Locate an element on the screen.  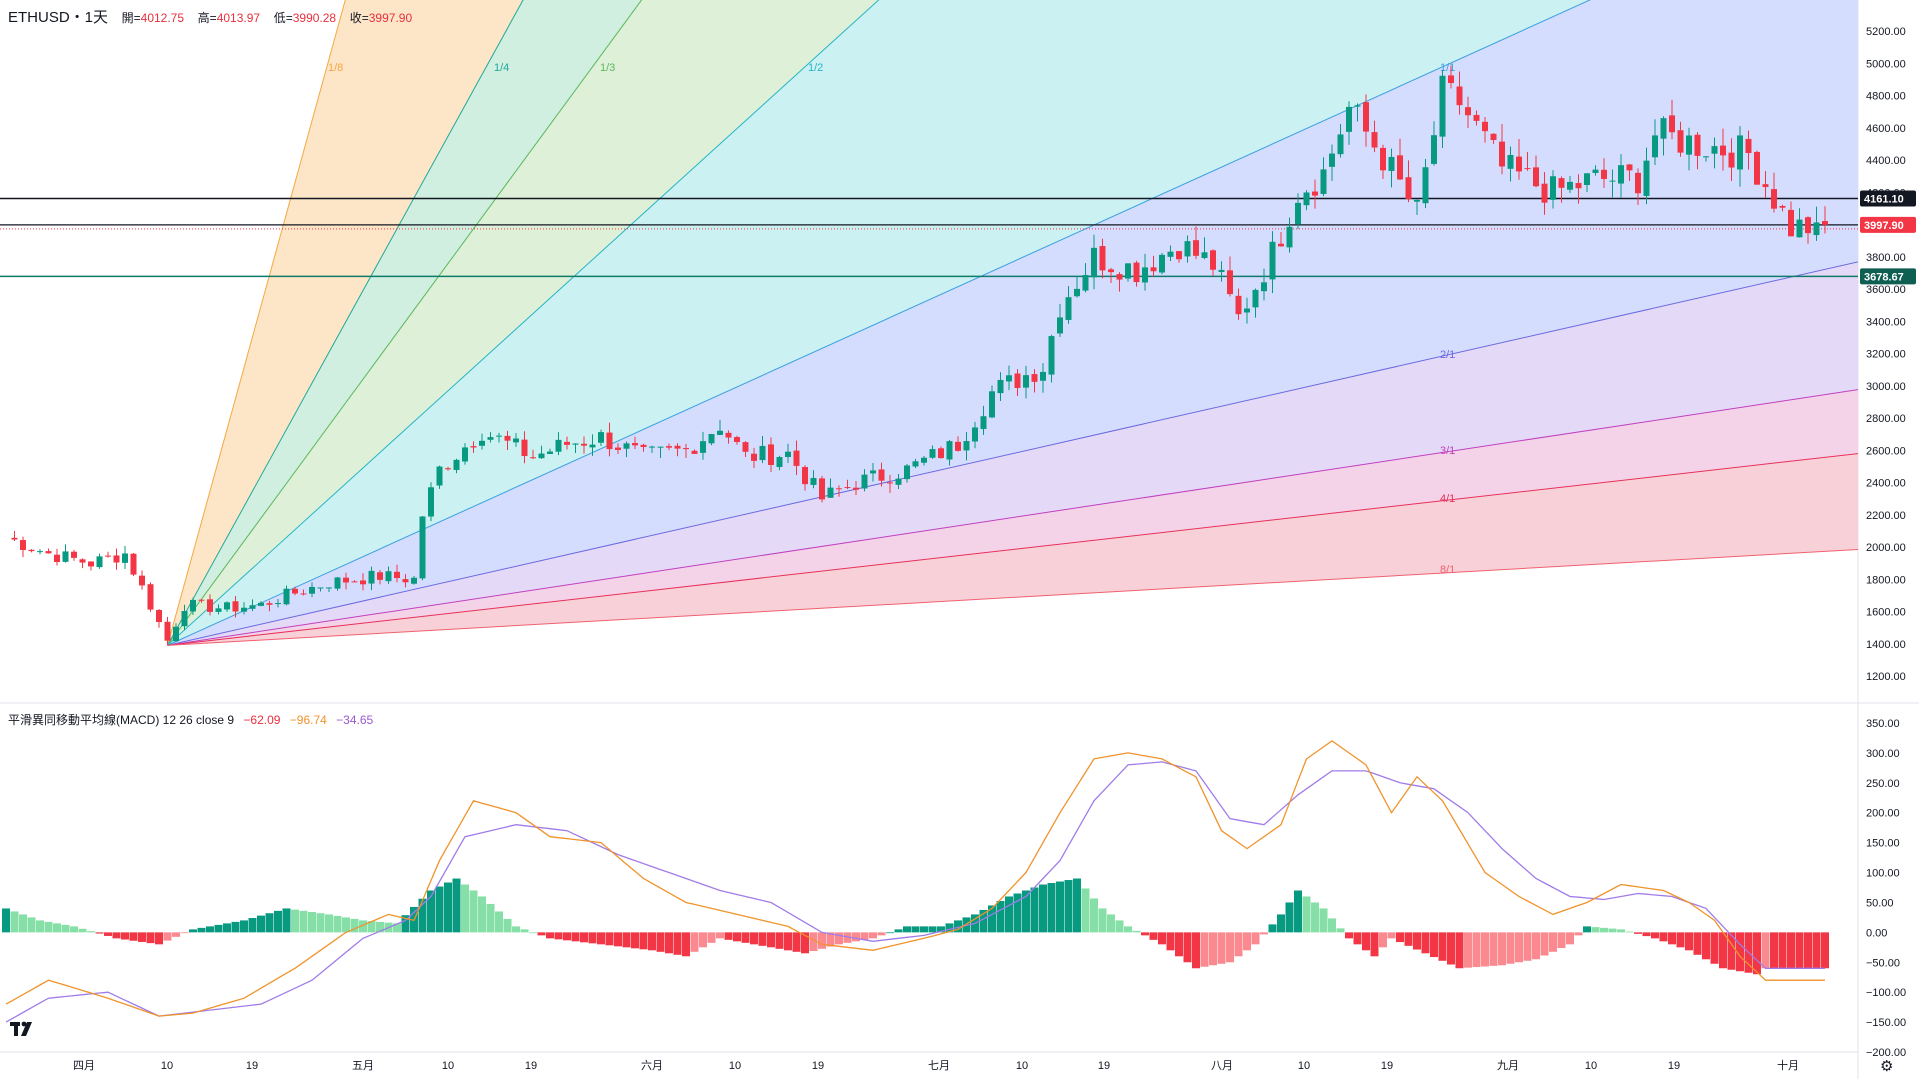
time-tick-label: 九月 is located at coordinates (1508, 1065).